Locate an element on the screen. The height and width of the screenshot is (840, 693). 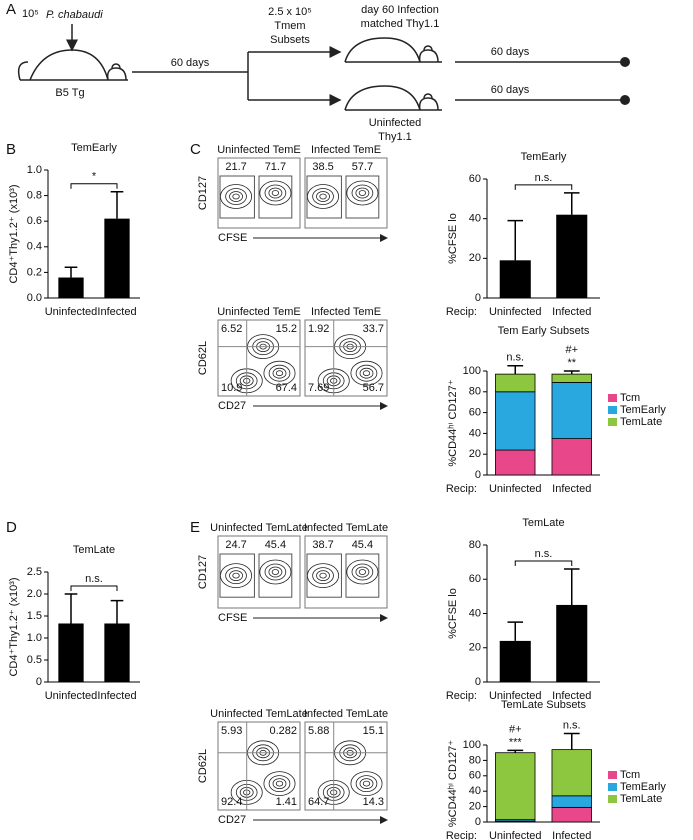
gate-value: 5.88 is located at coordinates (318, 731).